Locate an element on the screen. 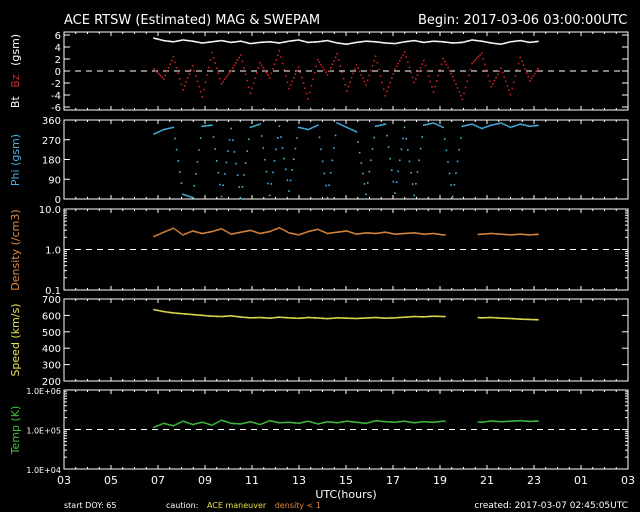 Image resolution: width=640 pixels, height=512 pixels. caution-maneuver: ACE maneuver is located at coordinates (237, 505).